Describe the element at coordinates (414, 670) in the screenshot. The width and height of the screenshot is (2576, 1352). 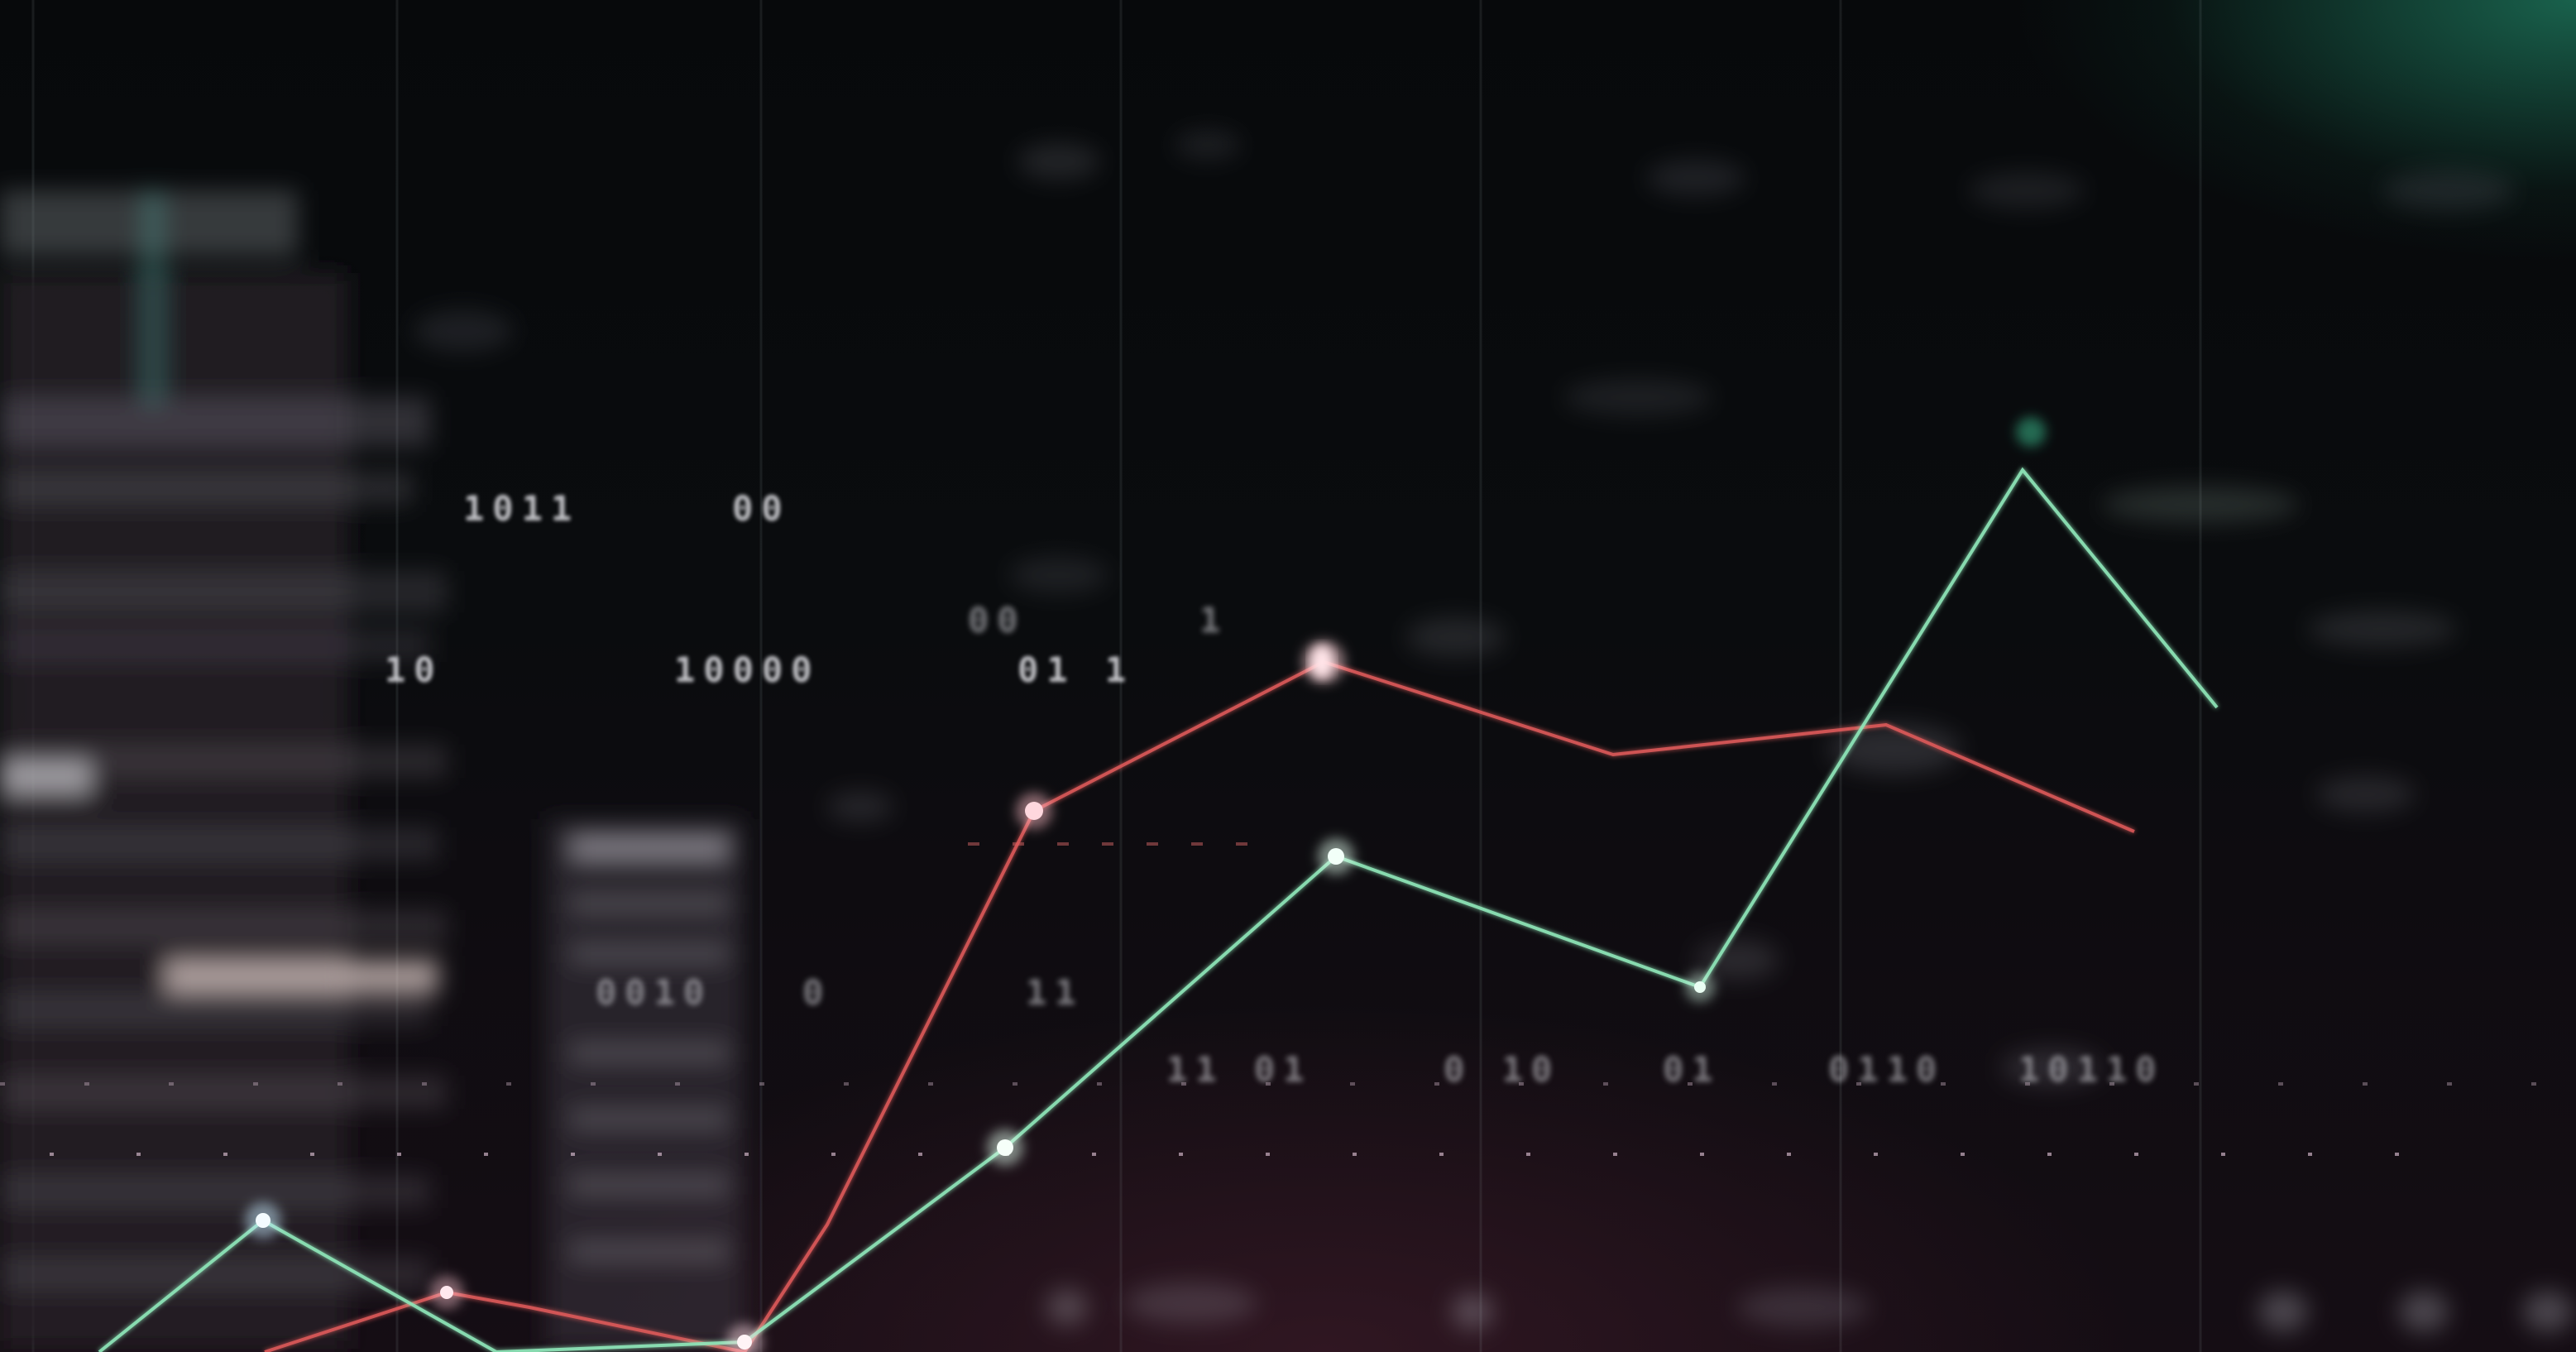
I see `binary-digits: 10` at that location.